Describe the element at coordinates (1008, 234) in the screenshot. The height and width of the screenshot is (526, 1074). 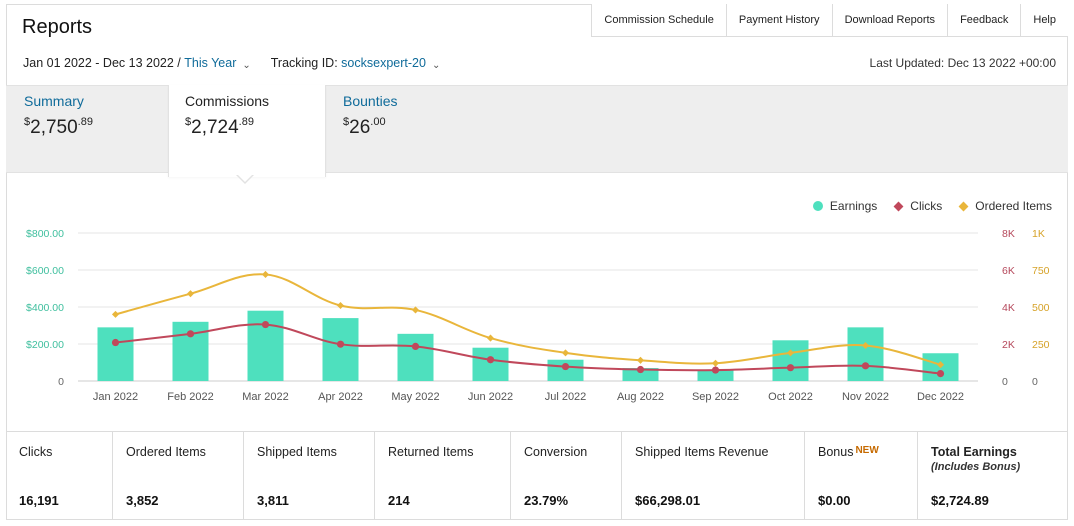
I see `y-right-inner-tick-label: 8K` at that location.